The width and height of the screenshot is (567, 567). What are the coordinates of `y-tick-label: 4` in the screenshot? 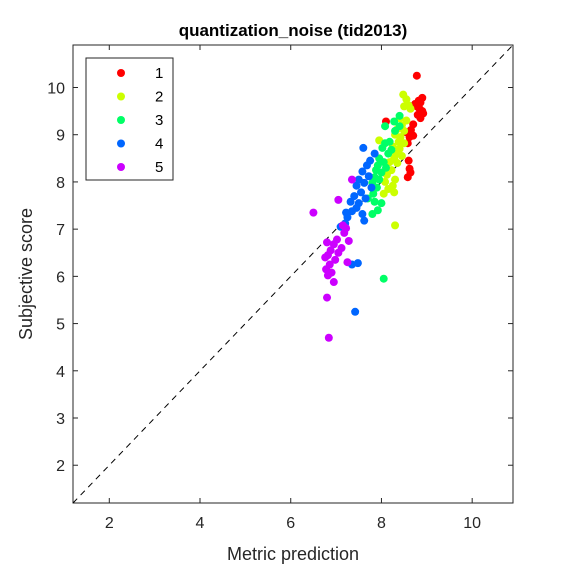 It's located at (60, 372).